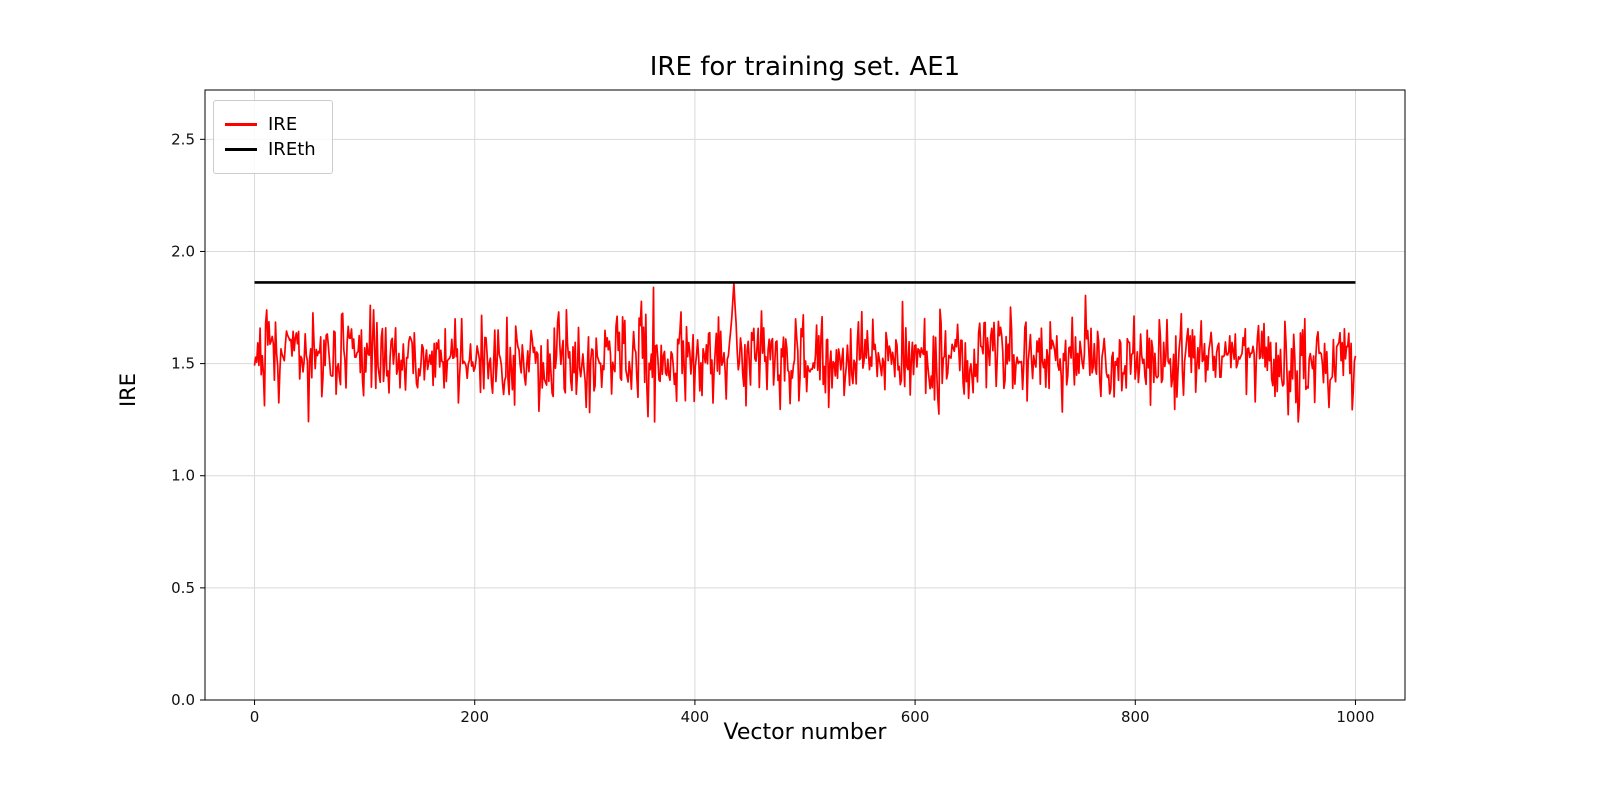 The height and width of the screenshot is (800, 1600). I want to click on y-tick-label: 1.5, so click(183, 364).